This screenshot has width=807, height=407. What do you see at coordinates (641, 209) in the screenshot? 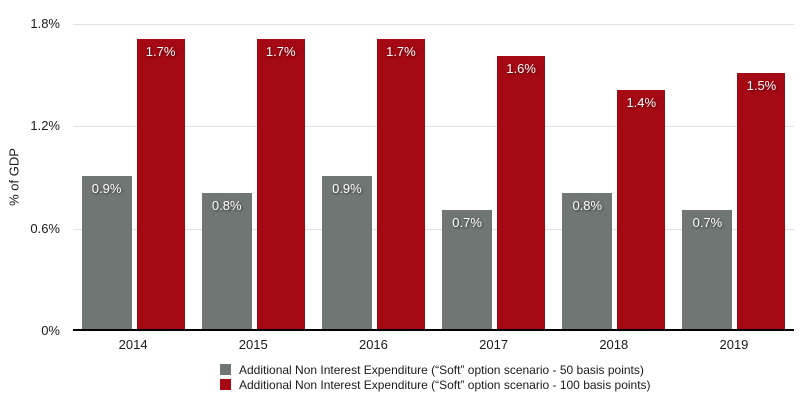
I see `bar: 1.4%` at bounding box center [641, 209].